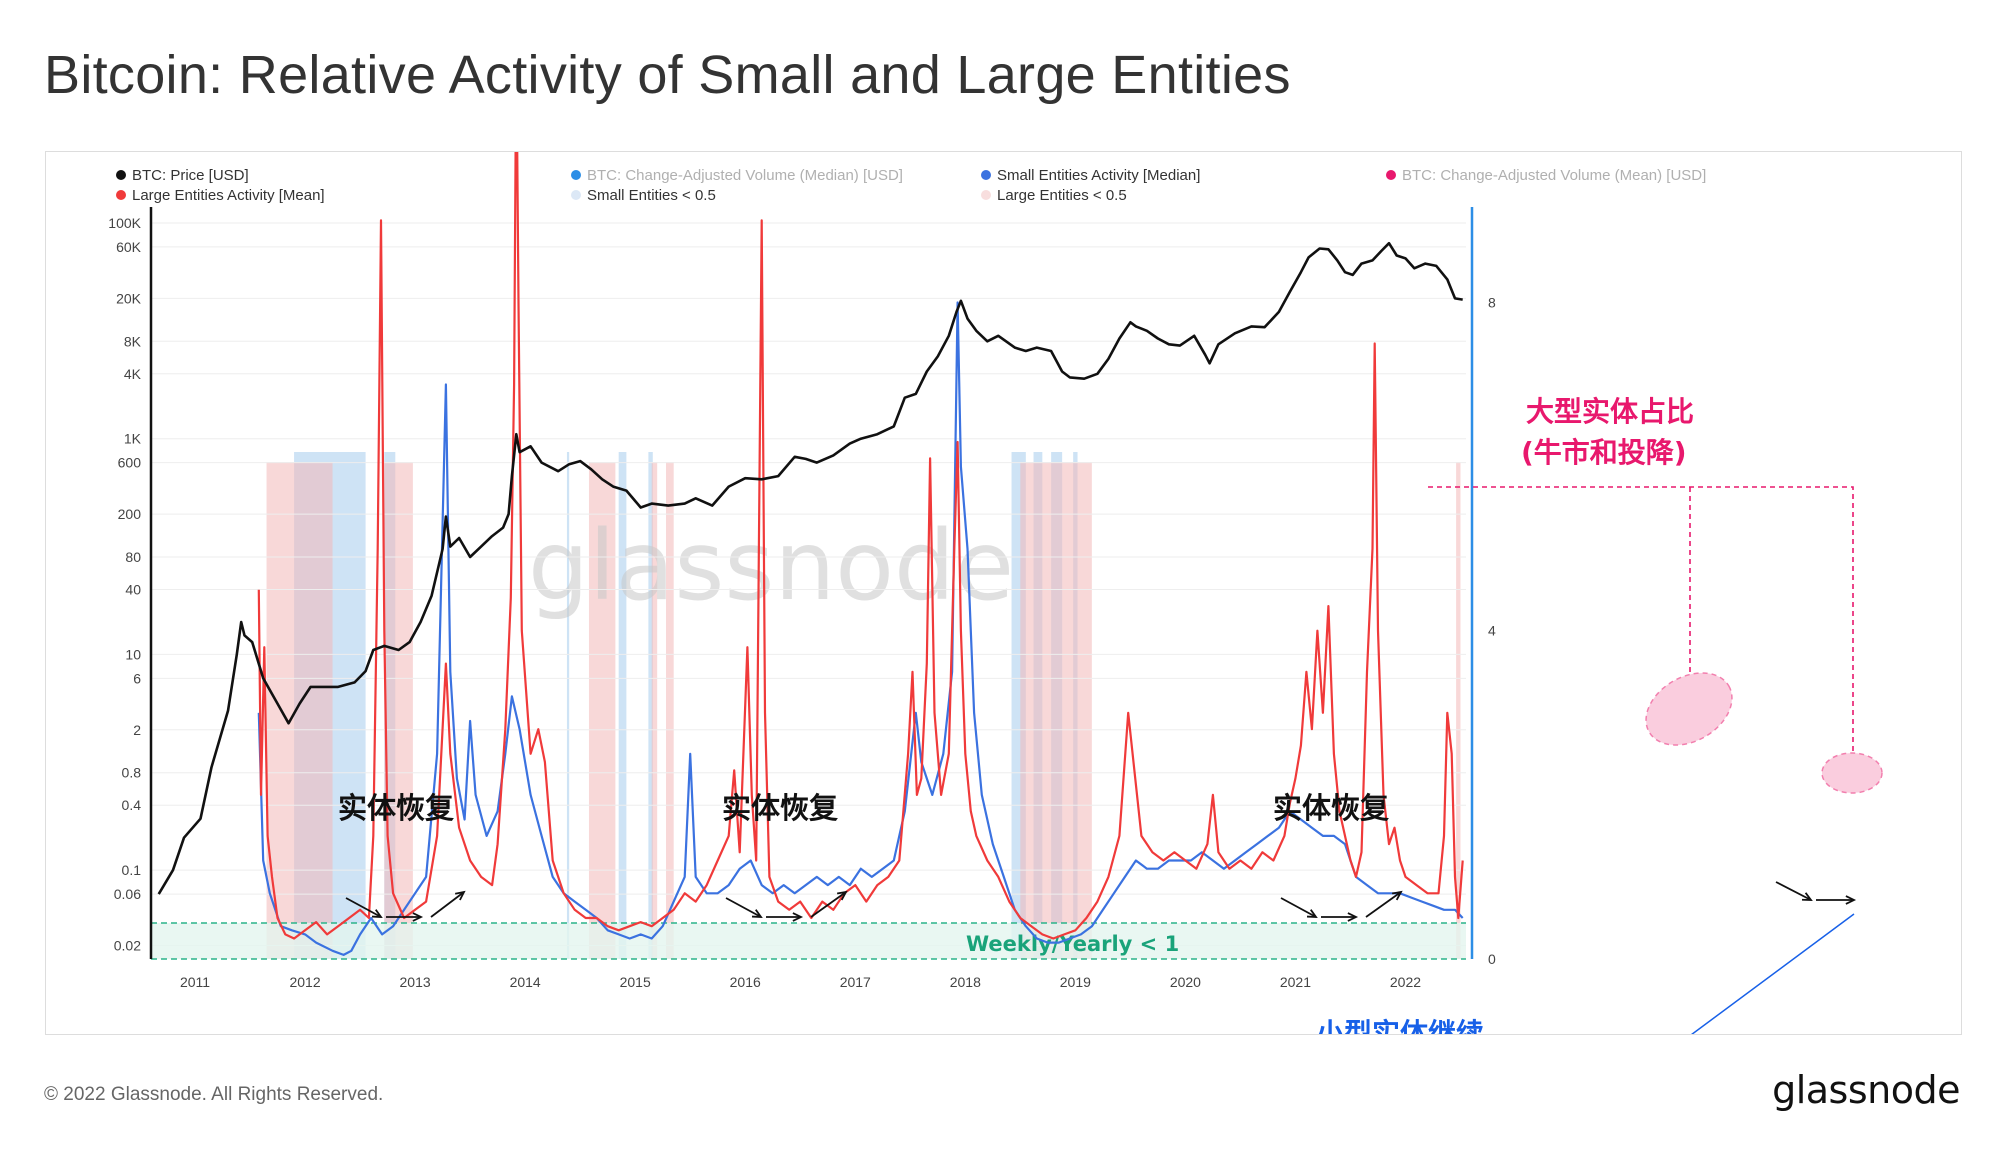  Describe the element at coordinates (771, 566) in the screenshot. I see `watermark: glassnode` at that location.